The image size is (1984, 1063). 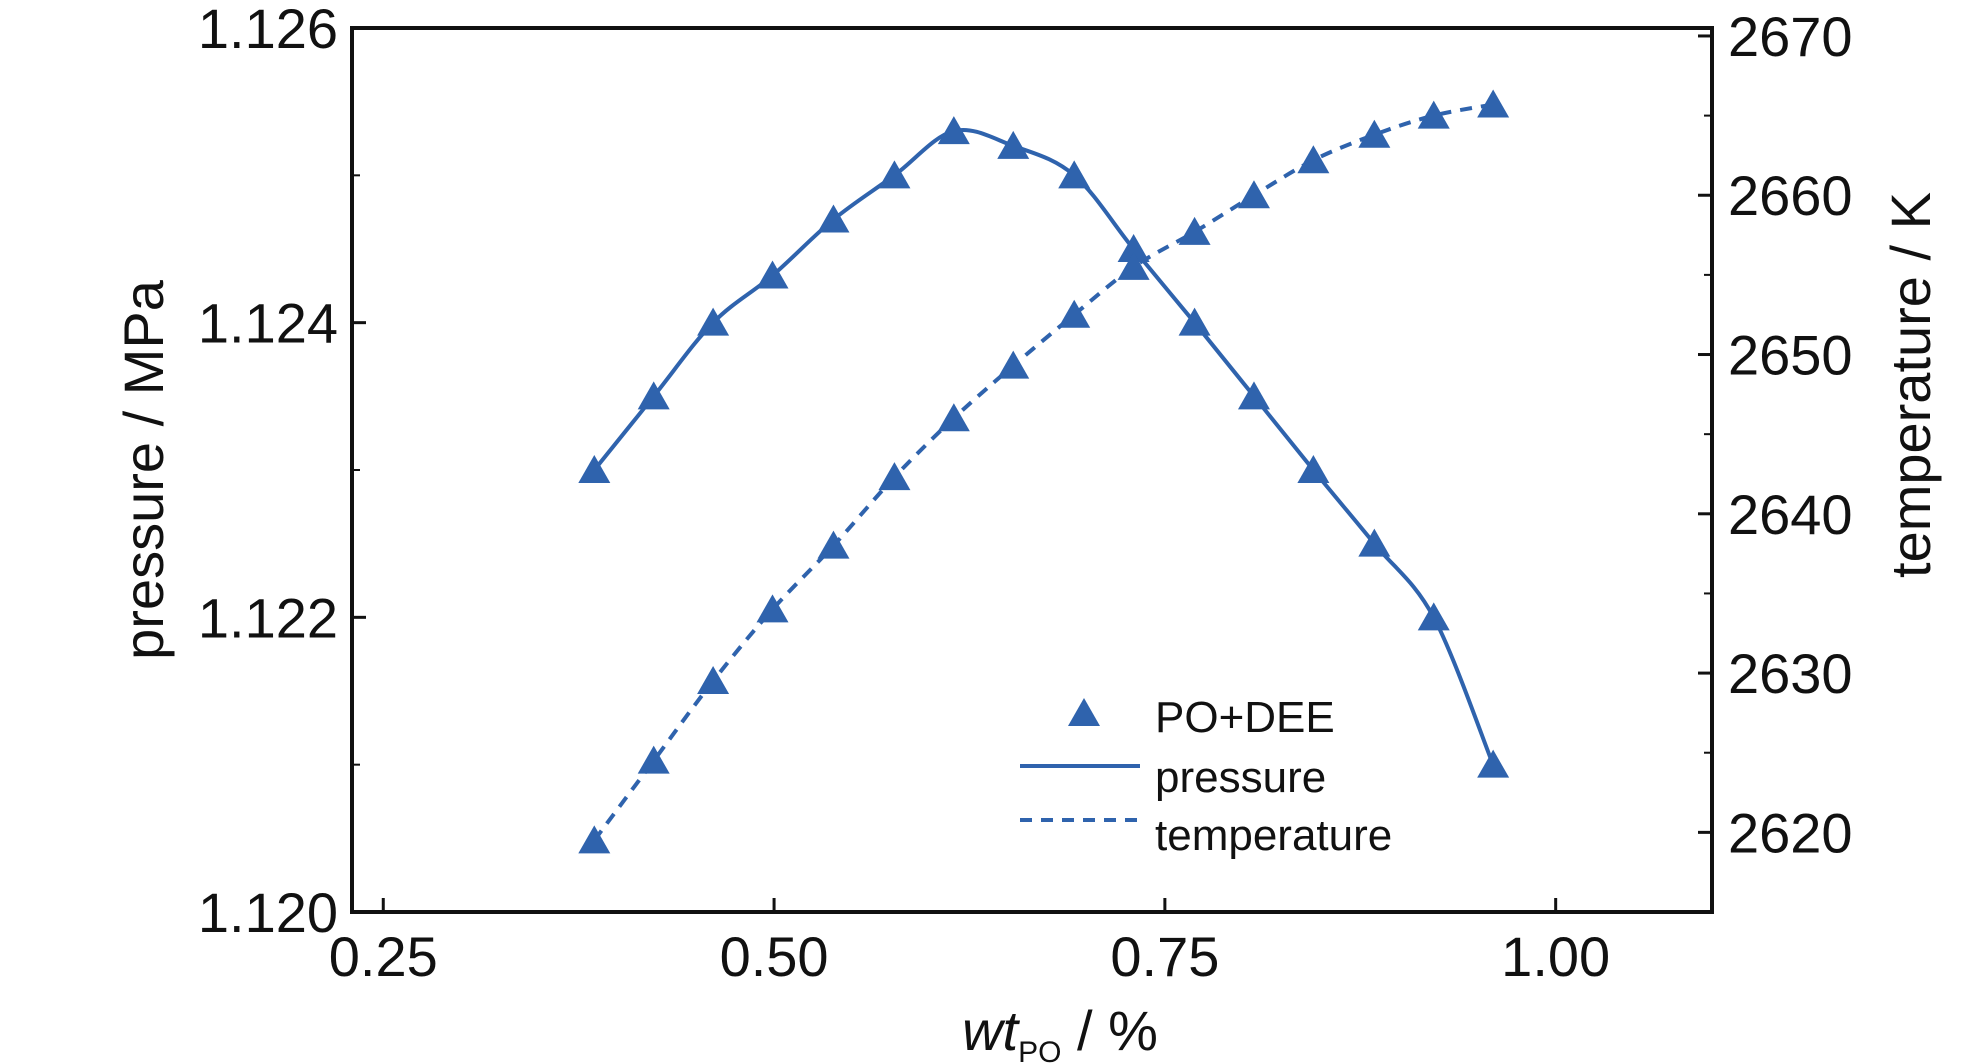 What do you see at coordinates (282, 472) in the screenshot?
I see `left-axis: 1.126 1.124 1.122 1.120` at bounding box center [282, 472].